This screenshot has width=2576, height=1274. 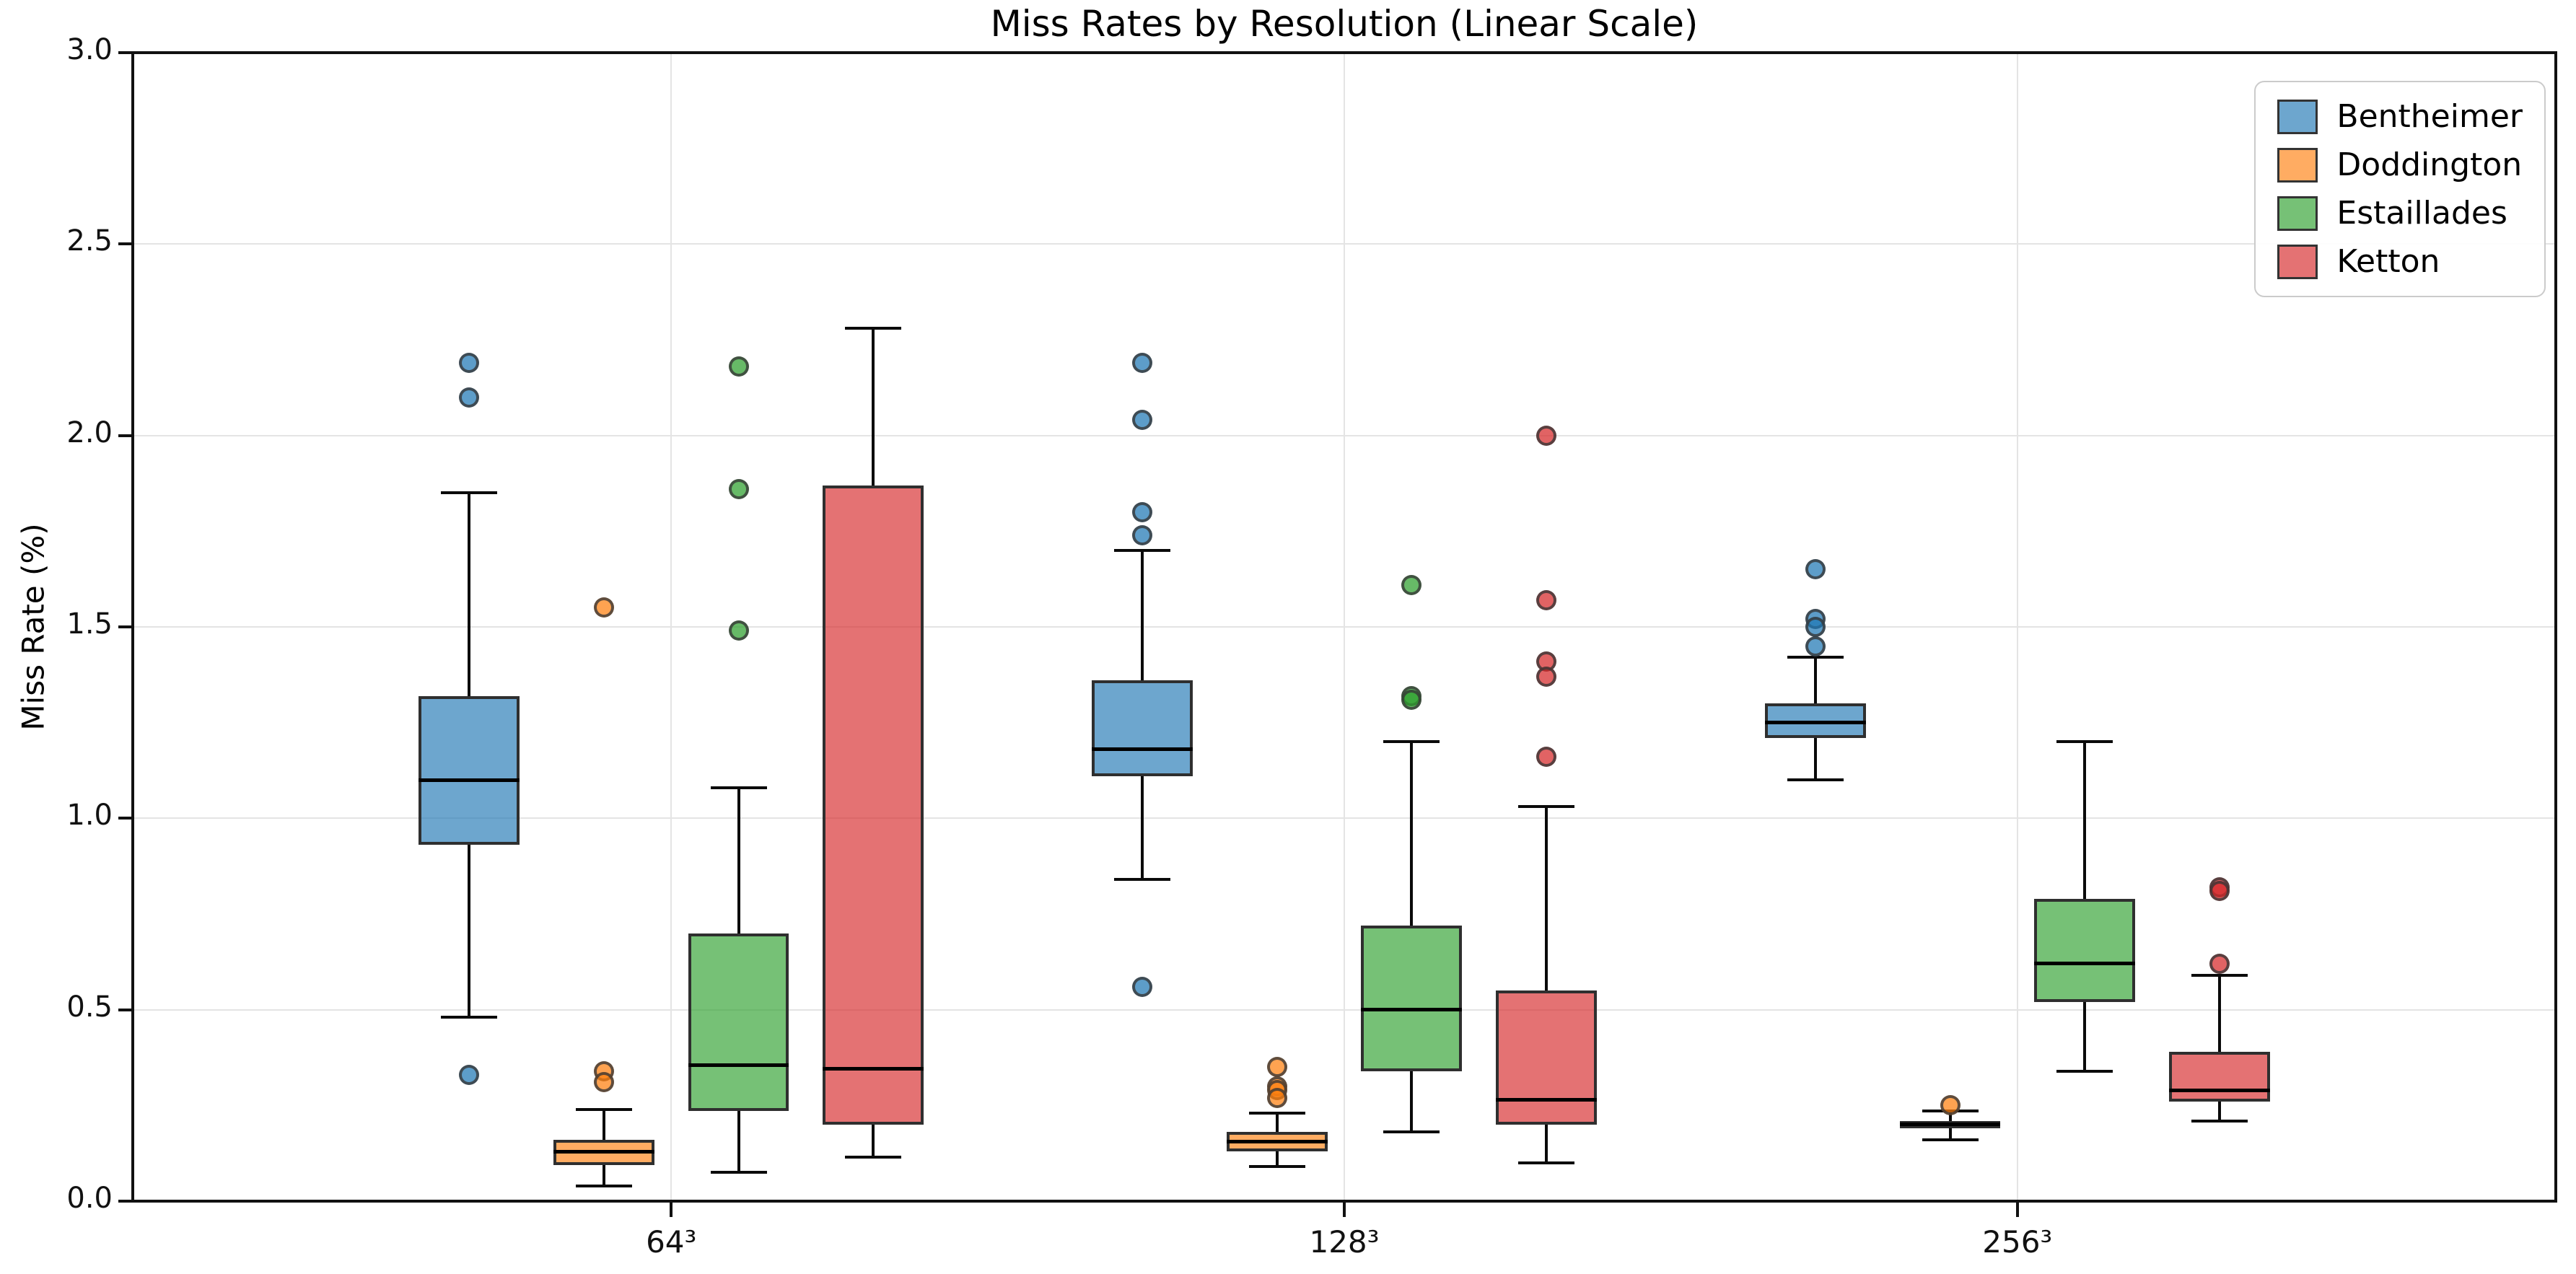 What do you see at coordinates (1344, 24) in the screenshot?
I see `chart-title: Miss Rates by Resolution (Linear Scale)` at bounding box center [1344, 24].